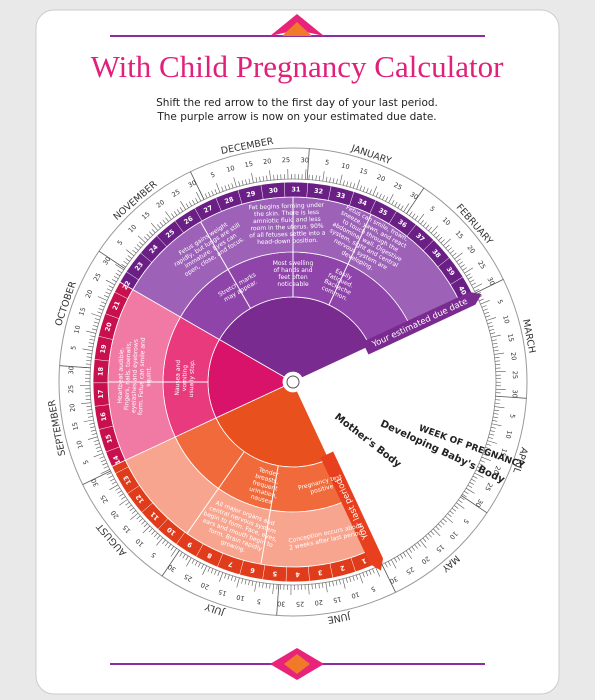 This screenshot has width=595, height=700. What do you see at coordinates (108, 326) in the screenshot?
I see `week-number: 20` at bounding box center [108, 326].